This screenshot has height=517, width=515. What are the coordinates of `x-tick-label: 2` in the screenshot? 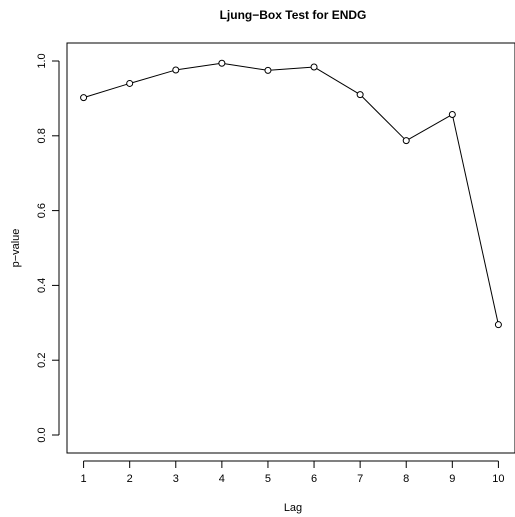 It's located at (130, 479).